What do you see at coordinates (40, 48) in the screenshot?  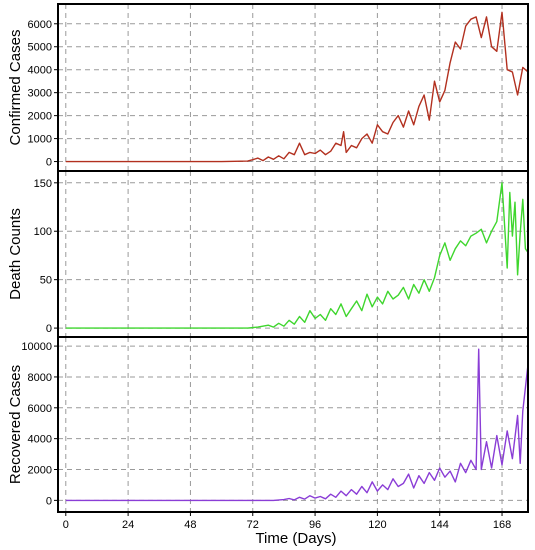 I see `y-tick-label: 5000` at bounding box center [40, 48].